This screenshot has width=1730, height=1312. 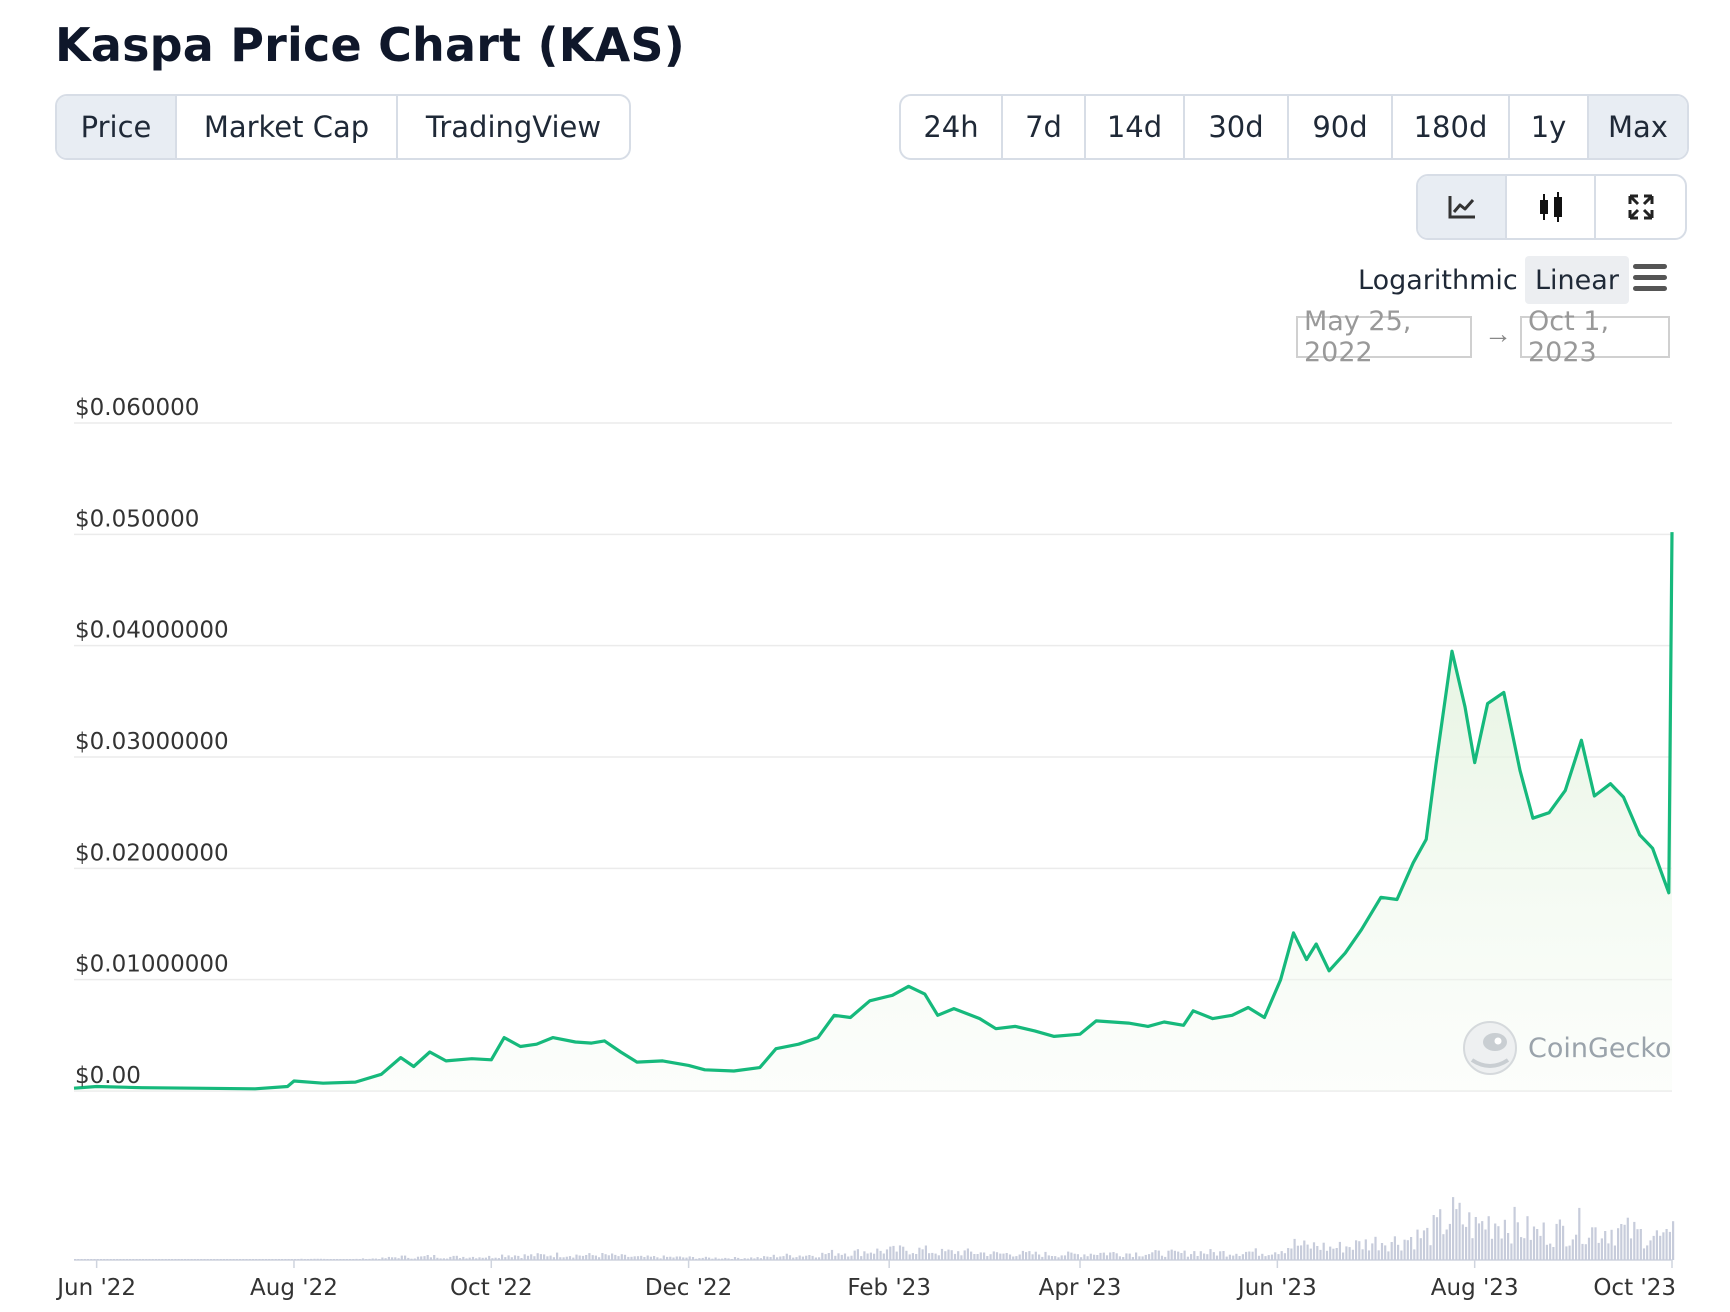 I want to click on range-180d-button: 180d, so click(x=1451, y=127).